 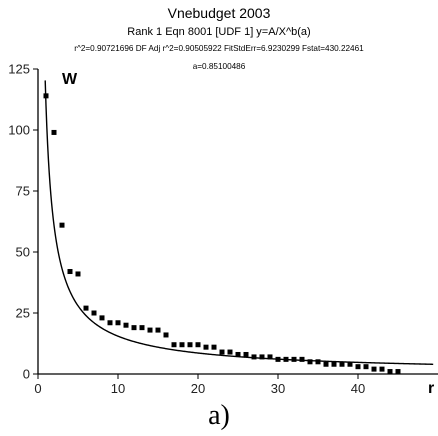 I want to click on chart-title: Vnebudget 2003, so click(x=219, y=13).